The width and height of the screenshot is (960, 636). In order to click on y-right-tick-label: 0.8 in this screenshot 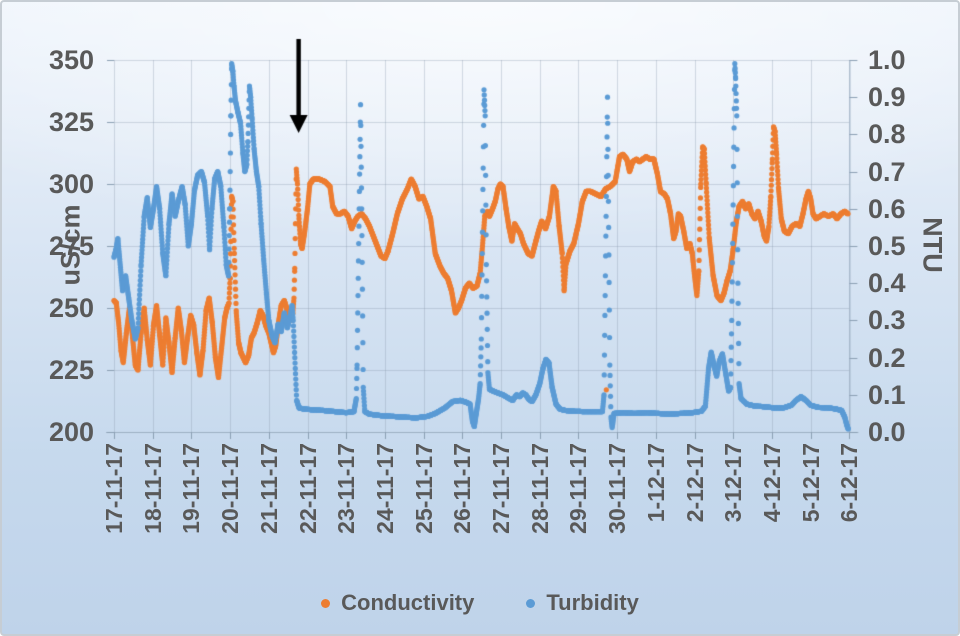, I will do `click(887, 134)`.